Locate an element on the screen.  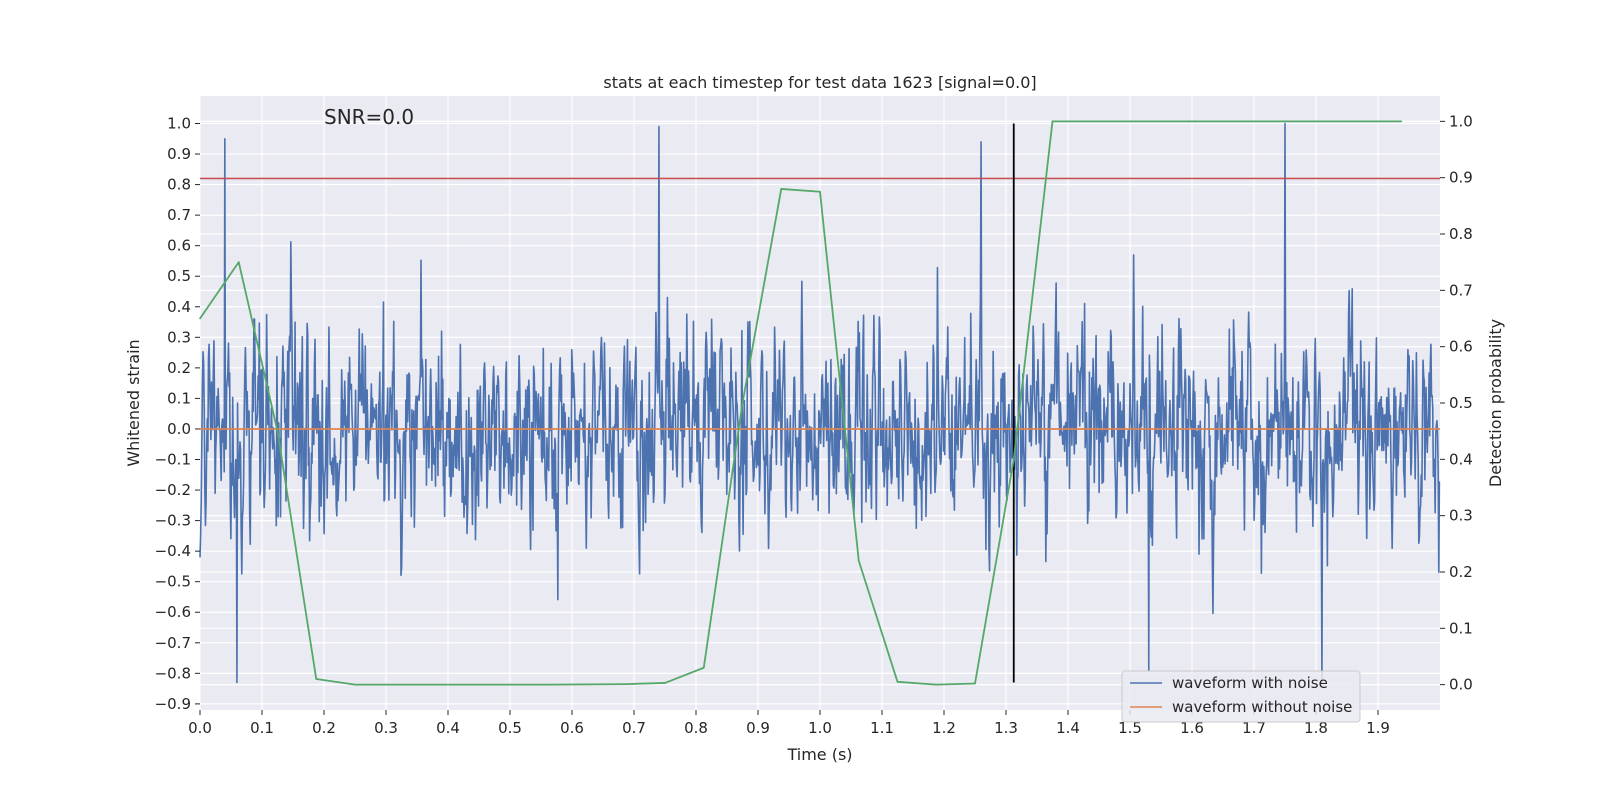
y-tick-label: 0.3 is located at coordinates (179, 337).